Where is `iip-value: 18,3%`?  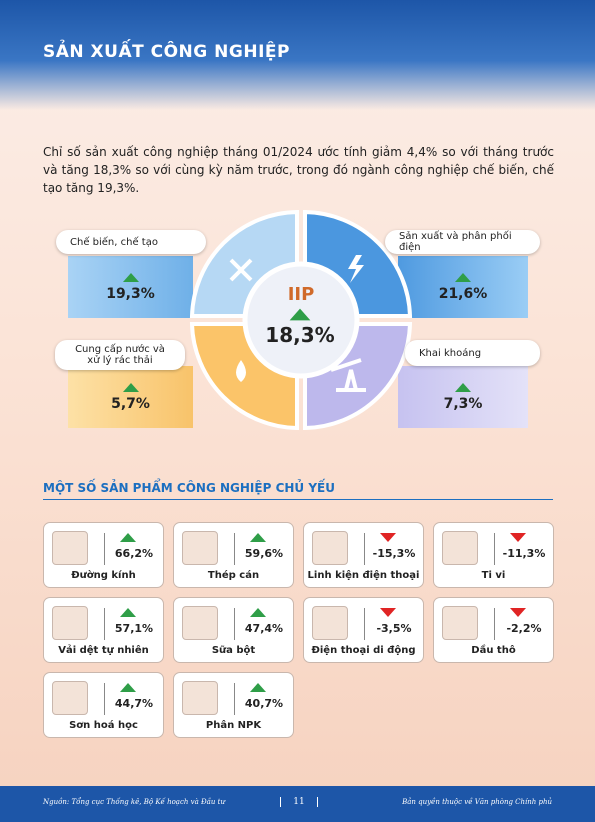
iip-value: 18,3% is located at coordinates (300, 335).